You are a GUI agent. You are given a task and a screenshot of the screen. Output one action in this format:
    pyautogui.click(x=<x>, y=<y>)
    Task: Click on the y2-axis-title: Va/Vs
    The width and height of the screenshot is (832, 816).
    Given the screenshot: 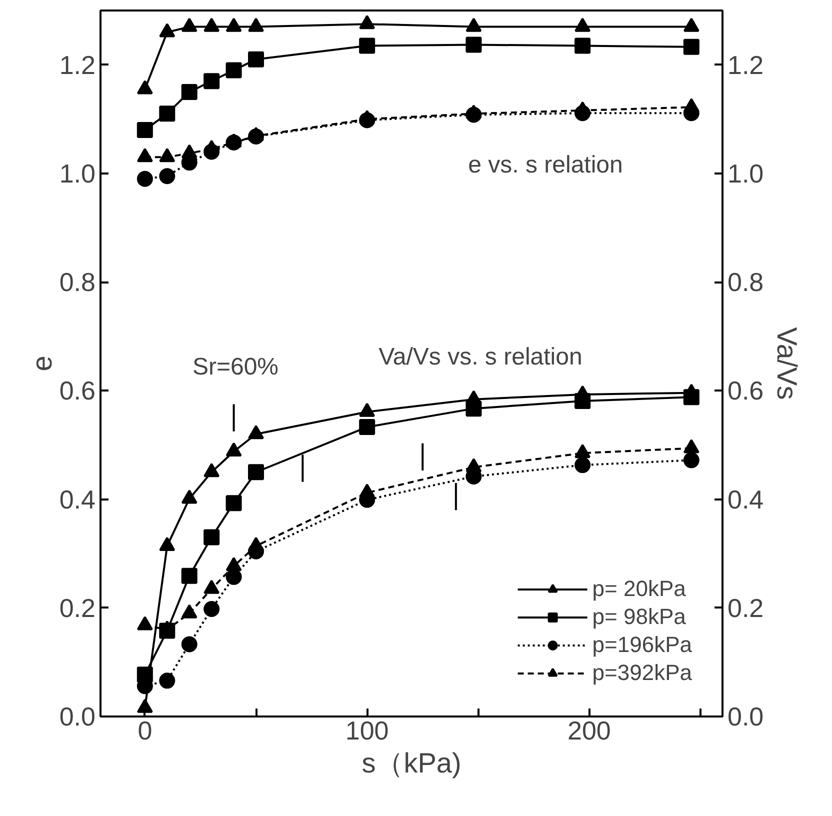 What is the action you would take?
    pyautogui.click(x=787, y=363)
    